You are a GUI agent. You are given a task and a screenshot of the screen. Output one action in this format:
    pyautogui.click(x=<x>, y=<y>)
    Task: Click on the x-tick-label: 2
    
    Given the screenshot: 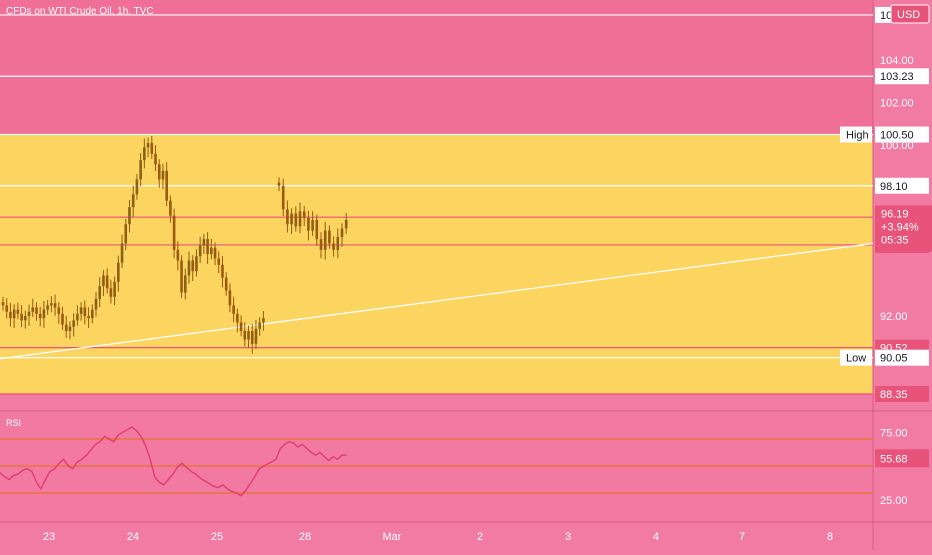 What is the action you would take?
    pyautogui.click(x=480, y=537)
    